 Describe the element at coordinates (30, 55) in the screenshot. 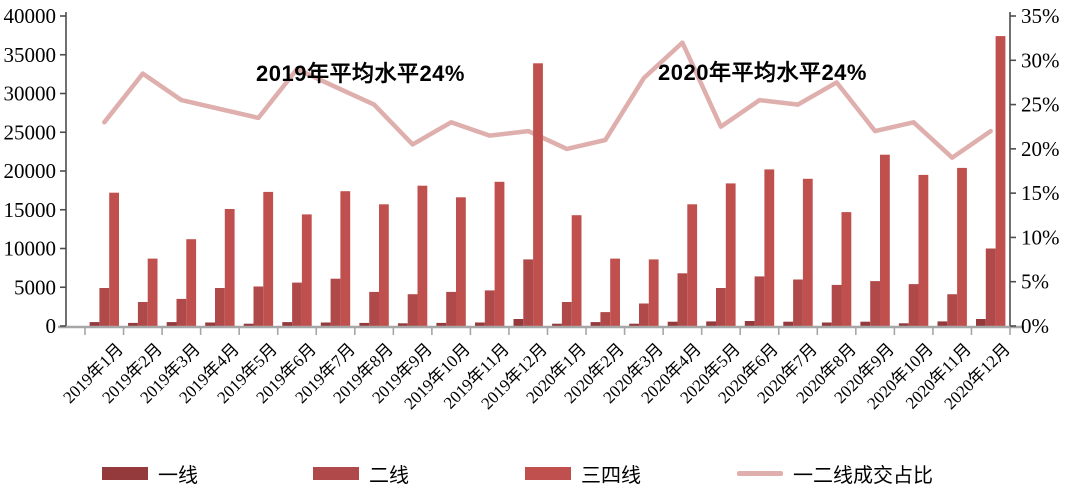

I see `y-axis-left-tick-label: 35000` at that location.